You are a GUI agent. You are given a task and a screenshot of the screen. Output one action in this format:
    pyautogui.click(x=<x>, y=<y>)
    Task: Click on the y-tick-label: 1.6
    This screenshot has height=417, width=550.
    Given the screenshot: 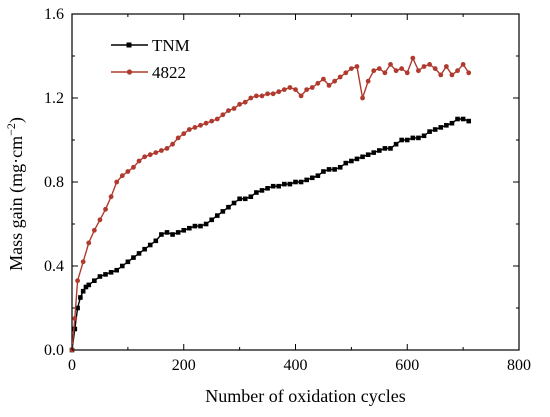 What is the action you would take?
    pyautogui.click(x=54, y=14)
    